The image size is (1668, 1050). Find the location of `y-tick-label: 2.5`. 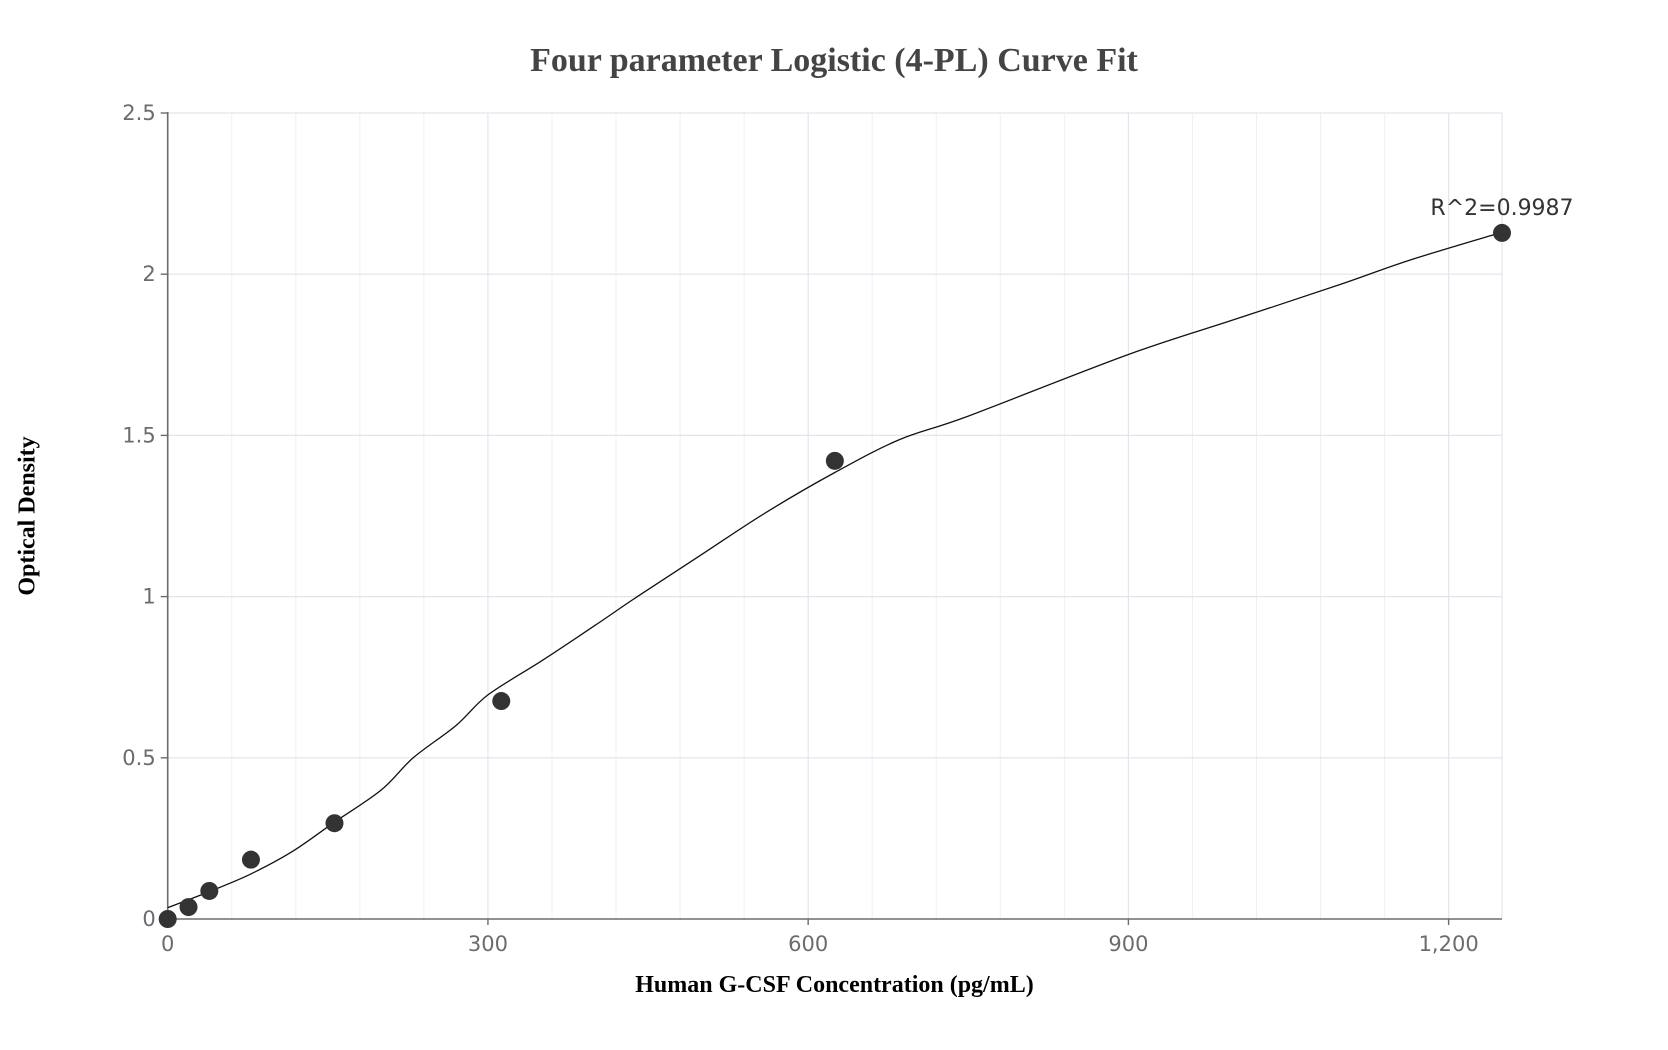

y-tick-label: 2.5 is located at coordinates (138, 113).